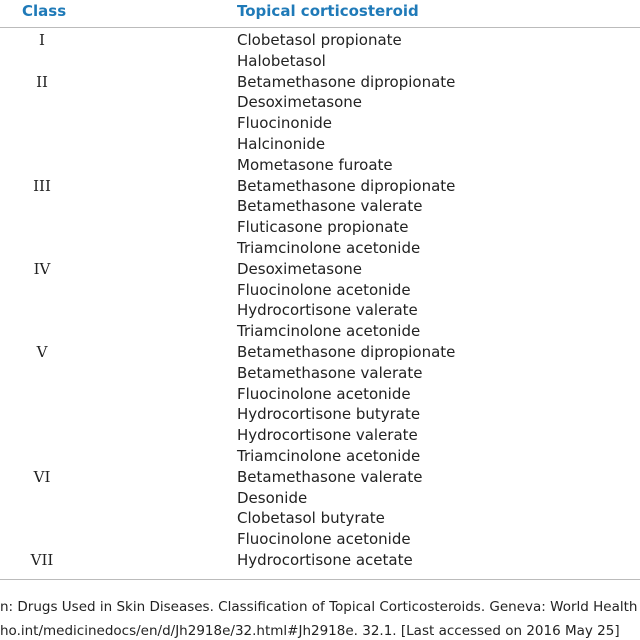 The width and height of the screenshot is (640, 640). What do you see at coordinates (329, 414) in the screenshot?
I see `drug-name: Hydrocortisone butyrate` at bounding box center [329, 414].